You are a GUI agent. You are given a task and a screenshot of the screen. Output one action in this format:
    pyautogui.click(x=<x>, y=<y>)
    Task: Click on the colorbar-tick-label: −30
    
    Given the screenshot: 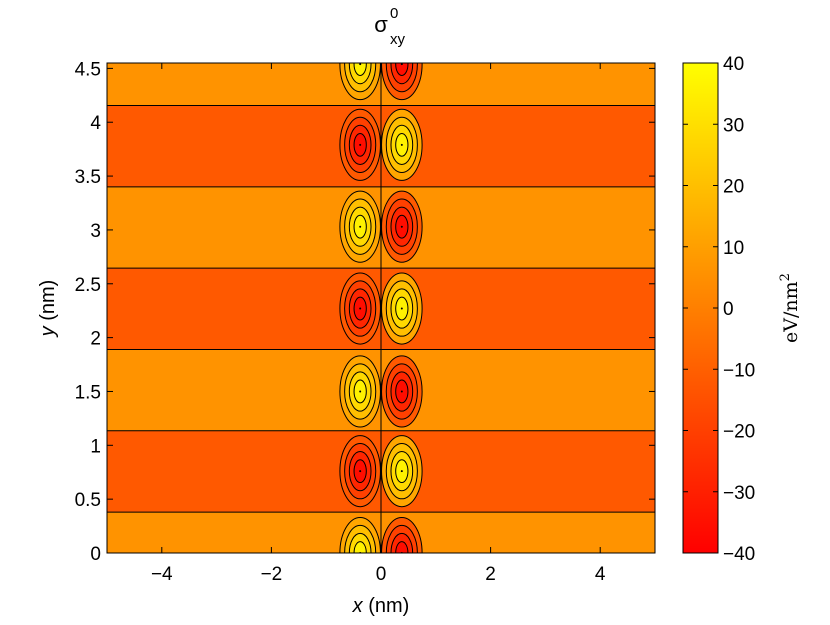 What is the action you would take?
    pyautogui.click(x=739, y=493)
    